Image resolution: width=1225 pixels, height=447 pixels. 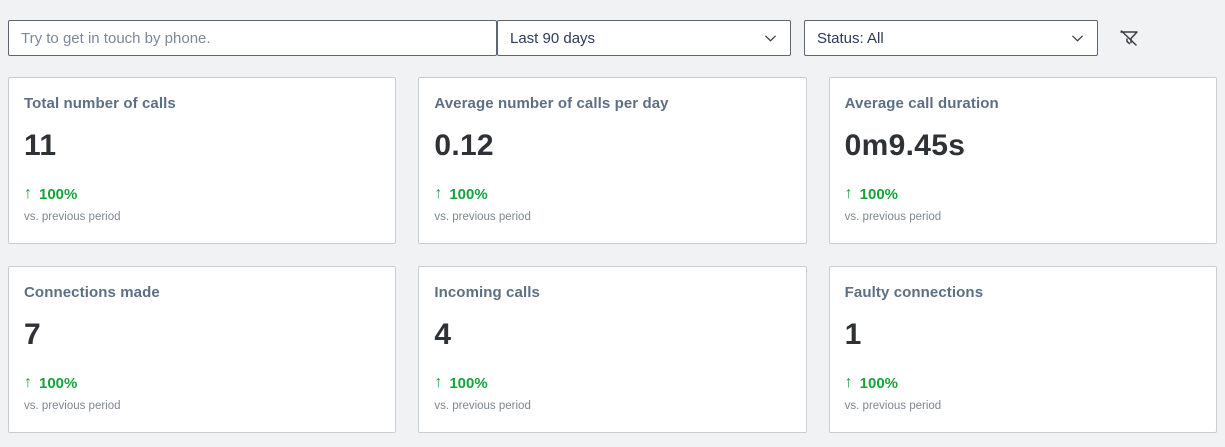 What do you see at coordinates (443, 334) in the screenshot?
I see `card-value: 4` at bounding box center [443, 334].